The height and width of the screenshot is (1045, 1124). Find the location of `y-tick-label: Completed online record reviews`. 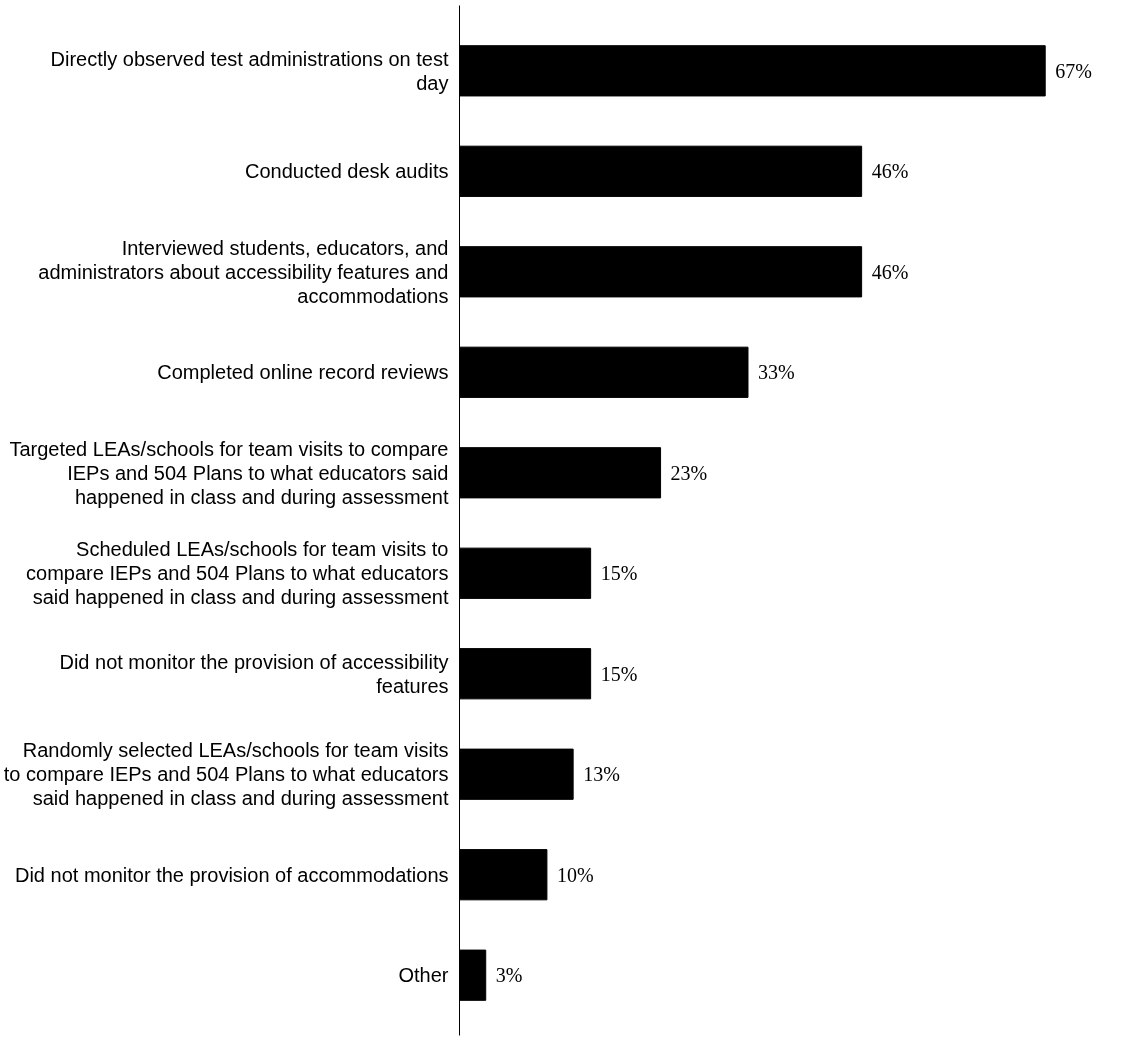

y-tick-label: Completed online record reviews is located at coordinates (303, 372).